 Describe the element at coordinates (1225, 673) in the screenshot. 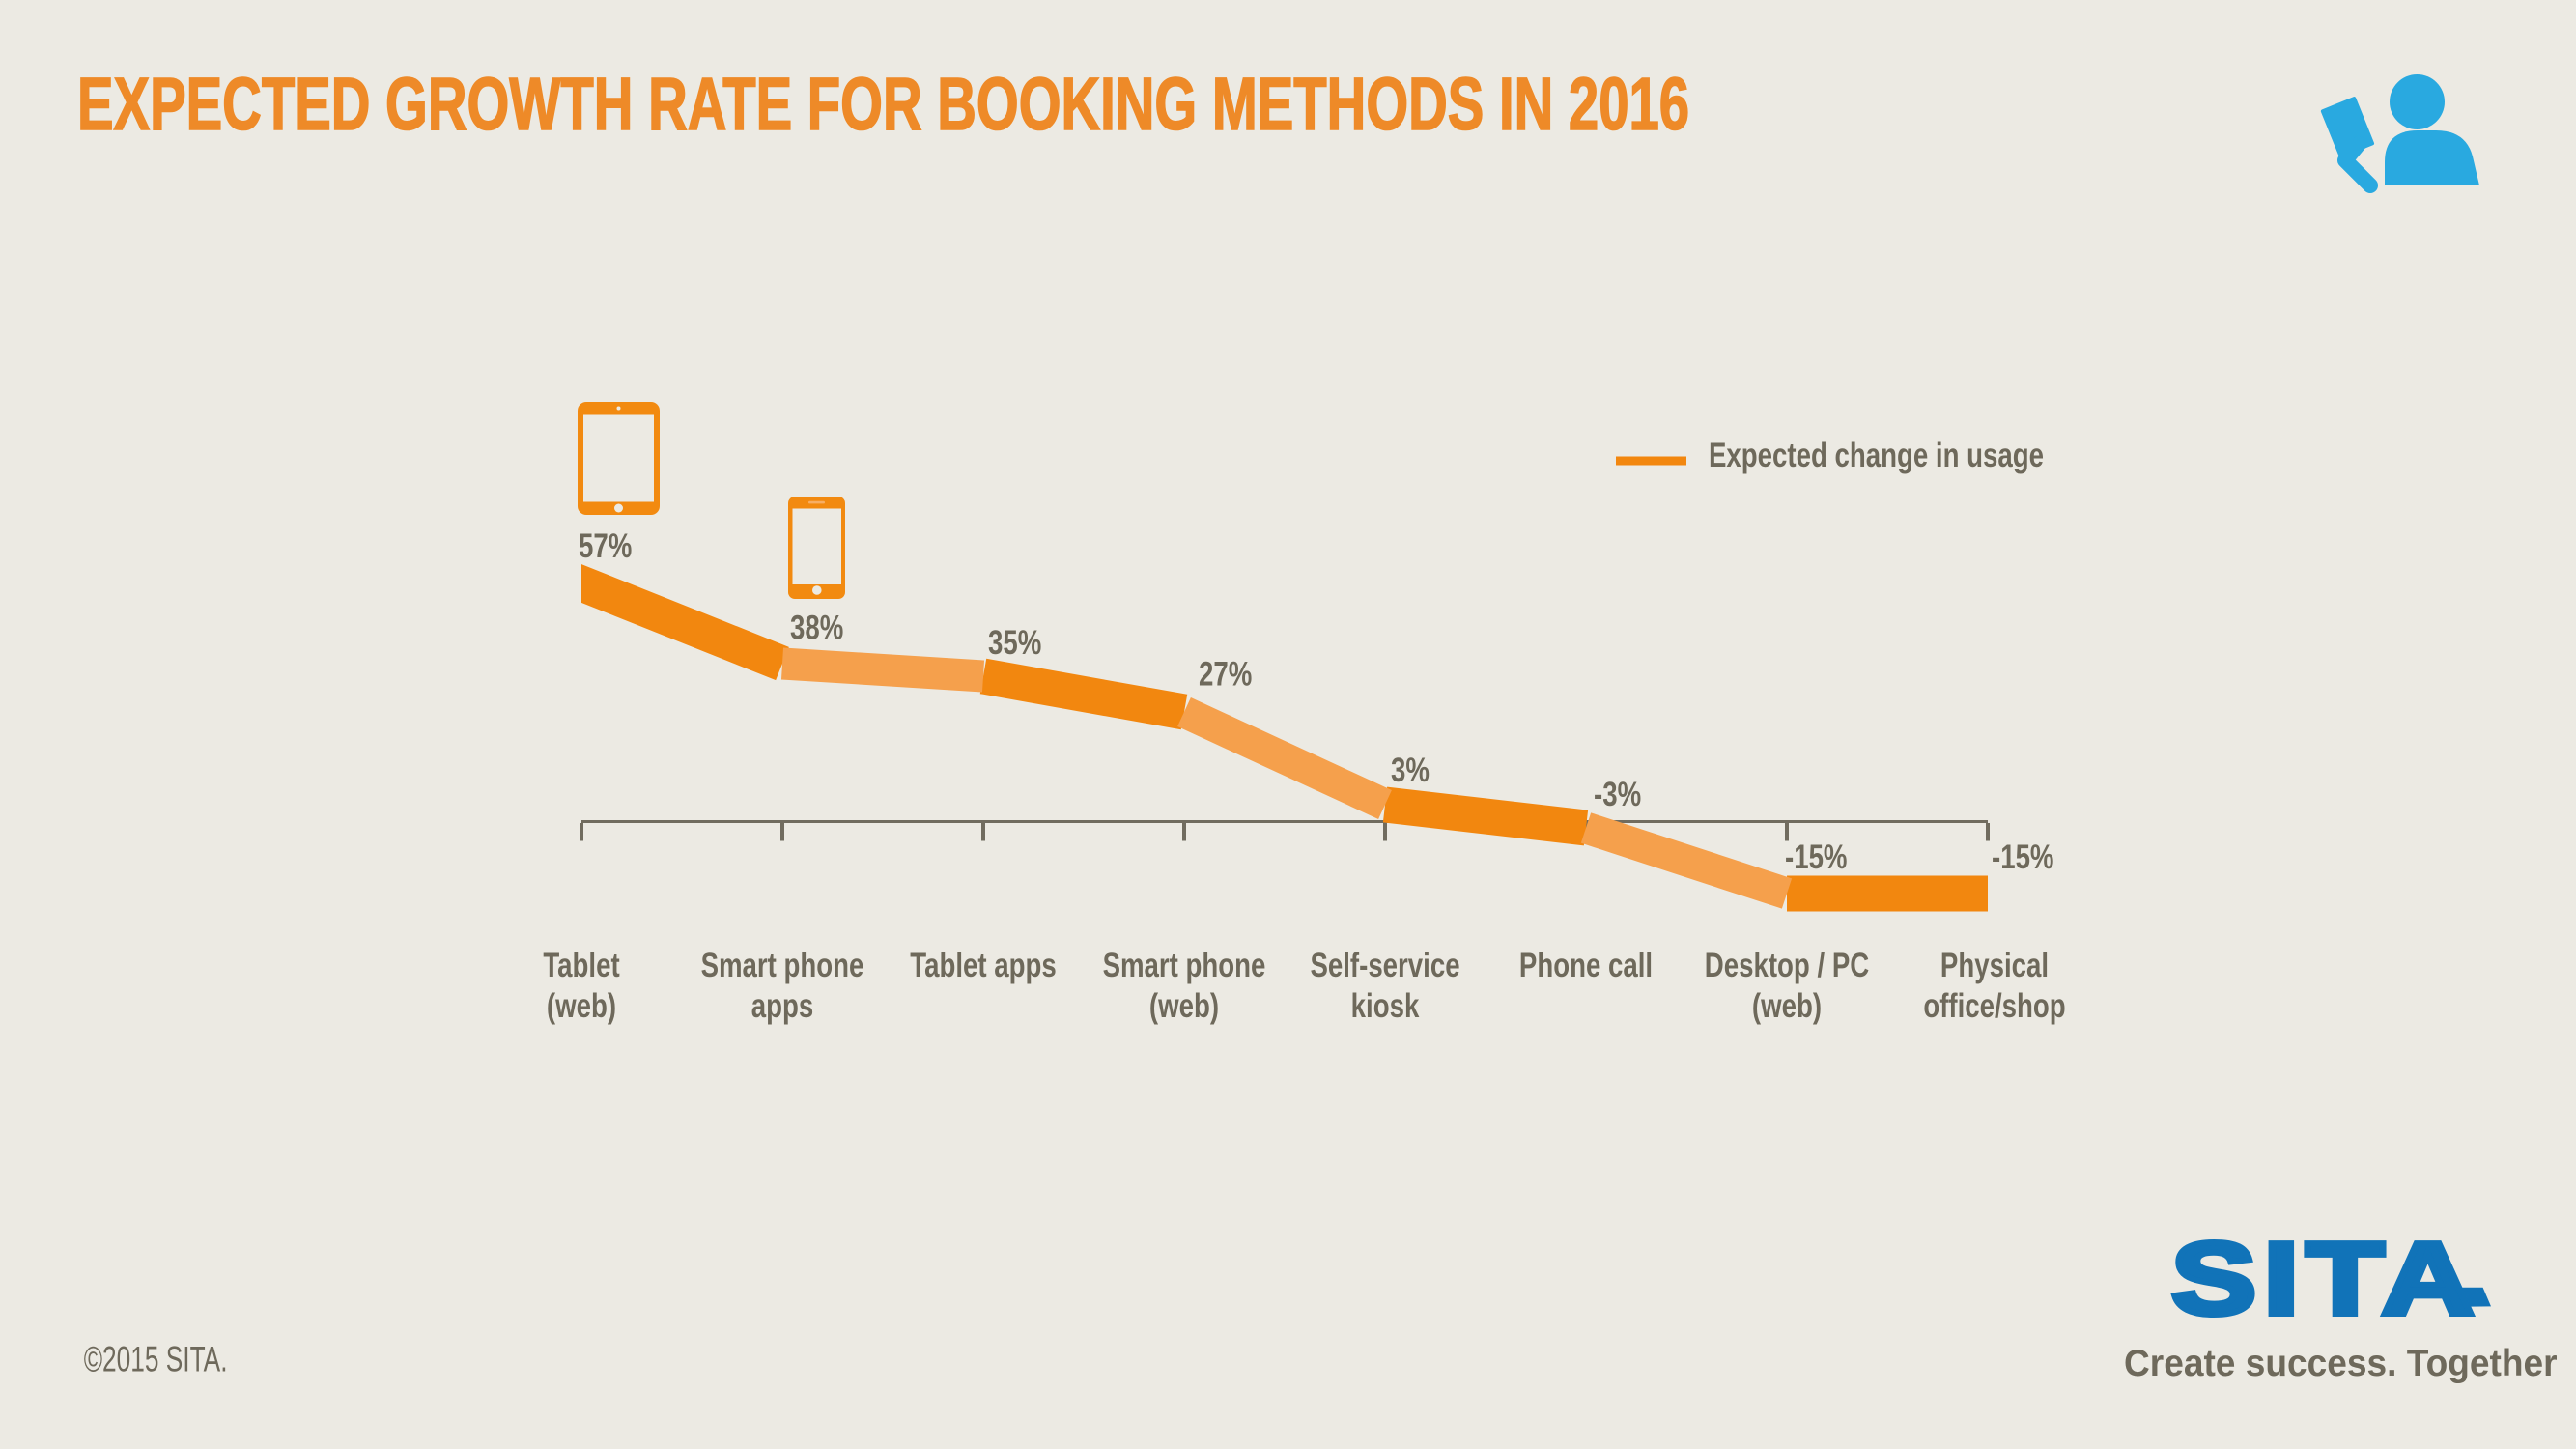

I see `svg-text: 27%` at that location.